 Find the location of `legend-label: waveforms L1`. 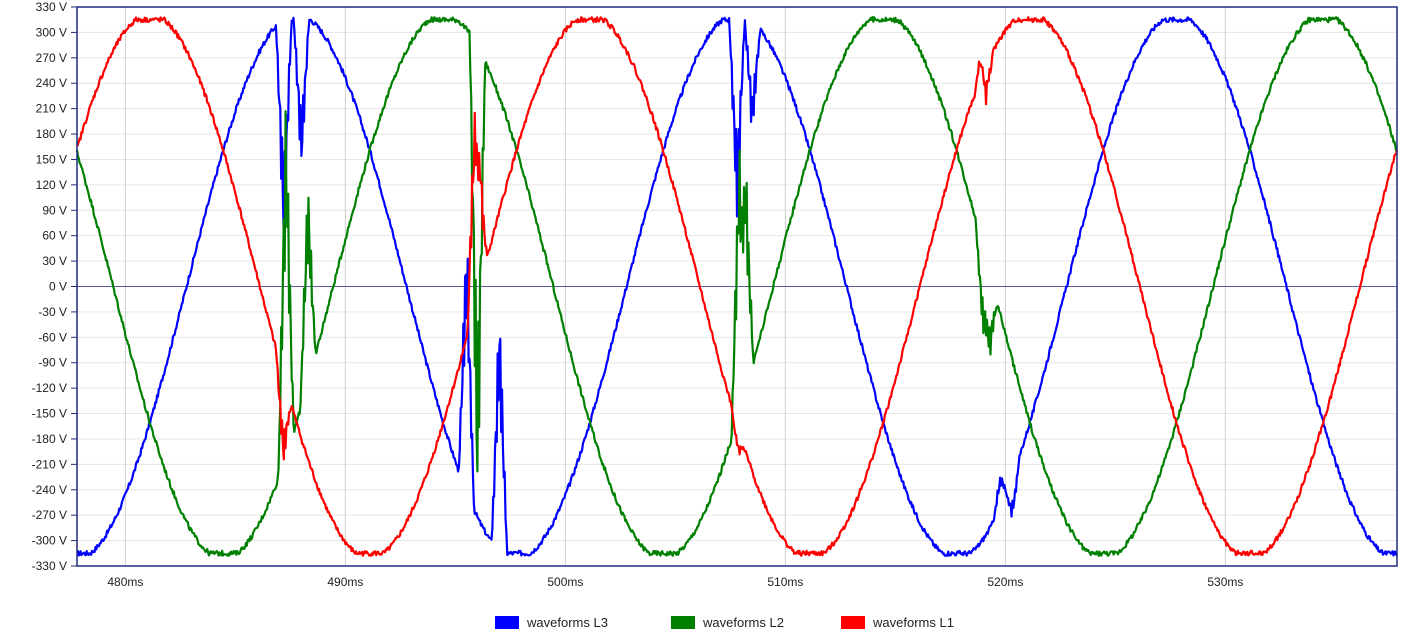

legend-label: waveforms L1 is located at coordinates (913, 622).